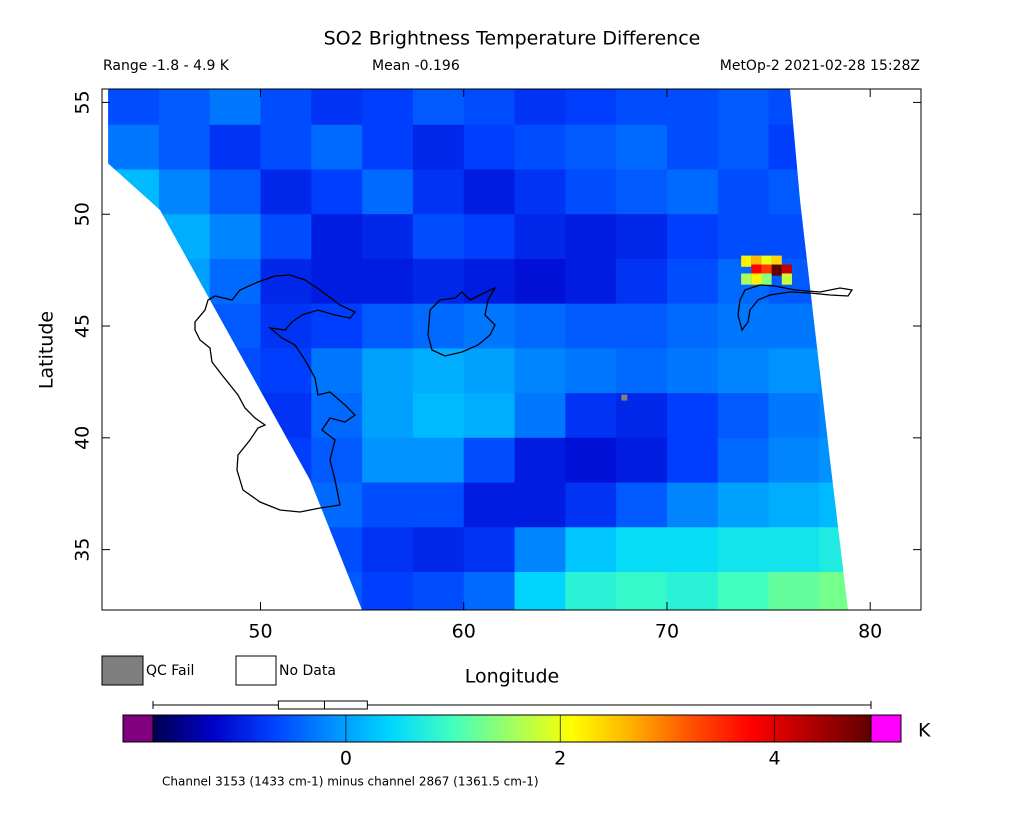 The height and width of the screenshot is (813, 1024). Describe the element at coordinates (83, 326) in the screenshot. I see `y-tick-label: 45` at that location.